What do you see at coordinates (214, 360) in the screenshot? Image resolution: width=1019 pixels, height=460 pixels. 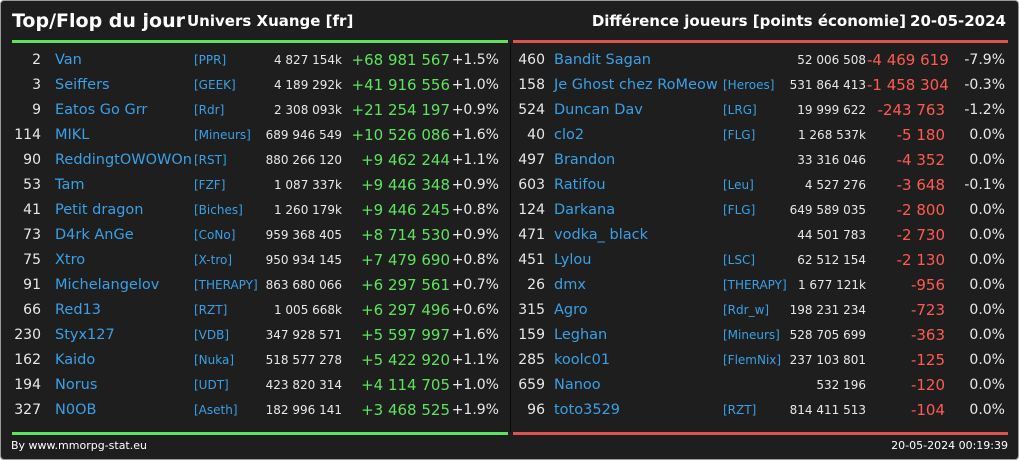 I see `top-alliance-tag: [Nuka]` at bounding box center [214, 360].